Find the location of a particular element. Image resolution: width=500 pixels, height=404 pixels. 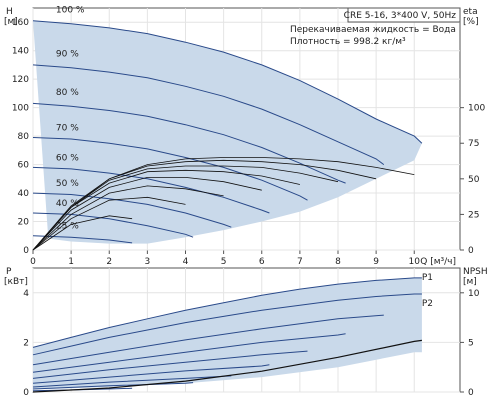

y2-tick-label: 10 is located at coordinates (474, 294).